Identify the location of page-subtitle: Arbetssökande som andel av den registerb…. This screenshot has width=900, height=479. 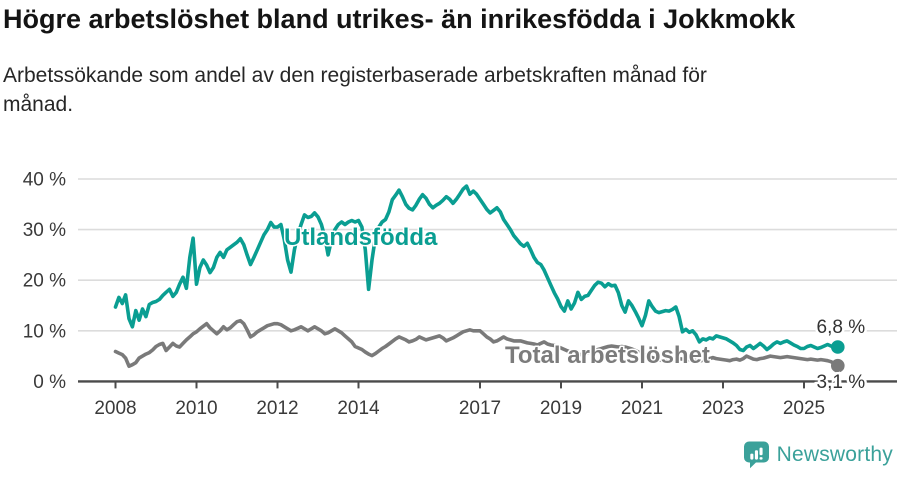
(355, 90).